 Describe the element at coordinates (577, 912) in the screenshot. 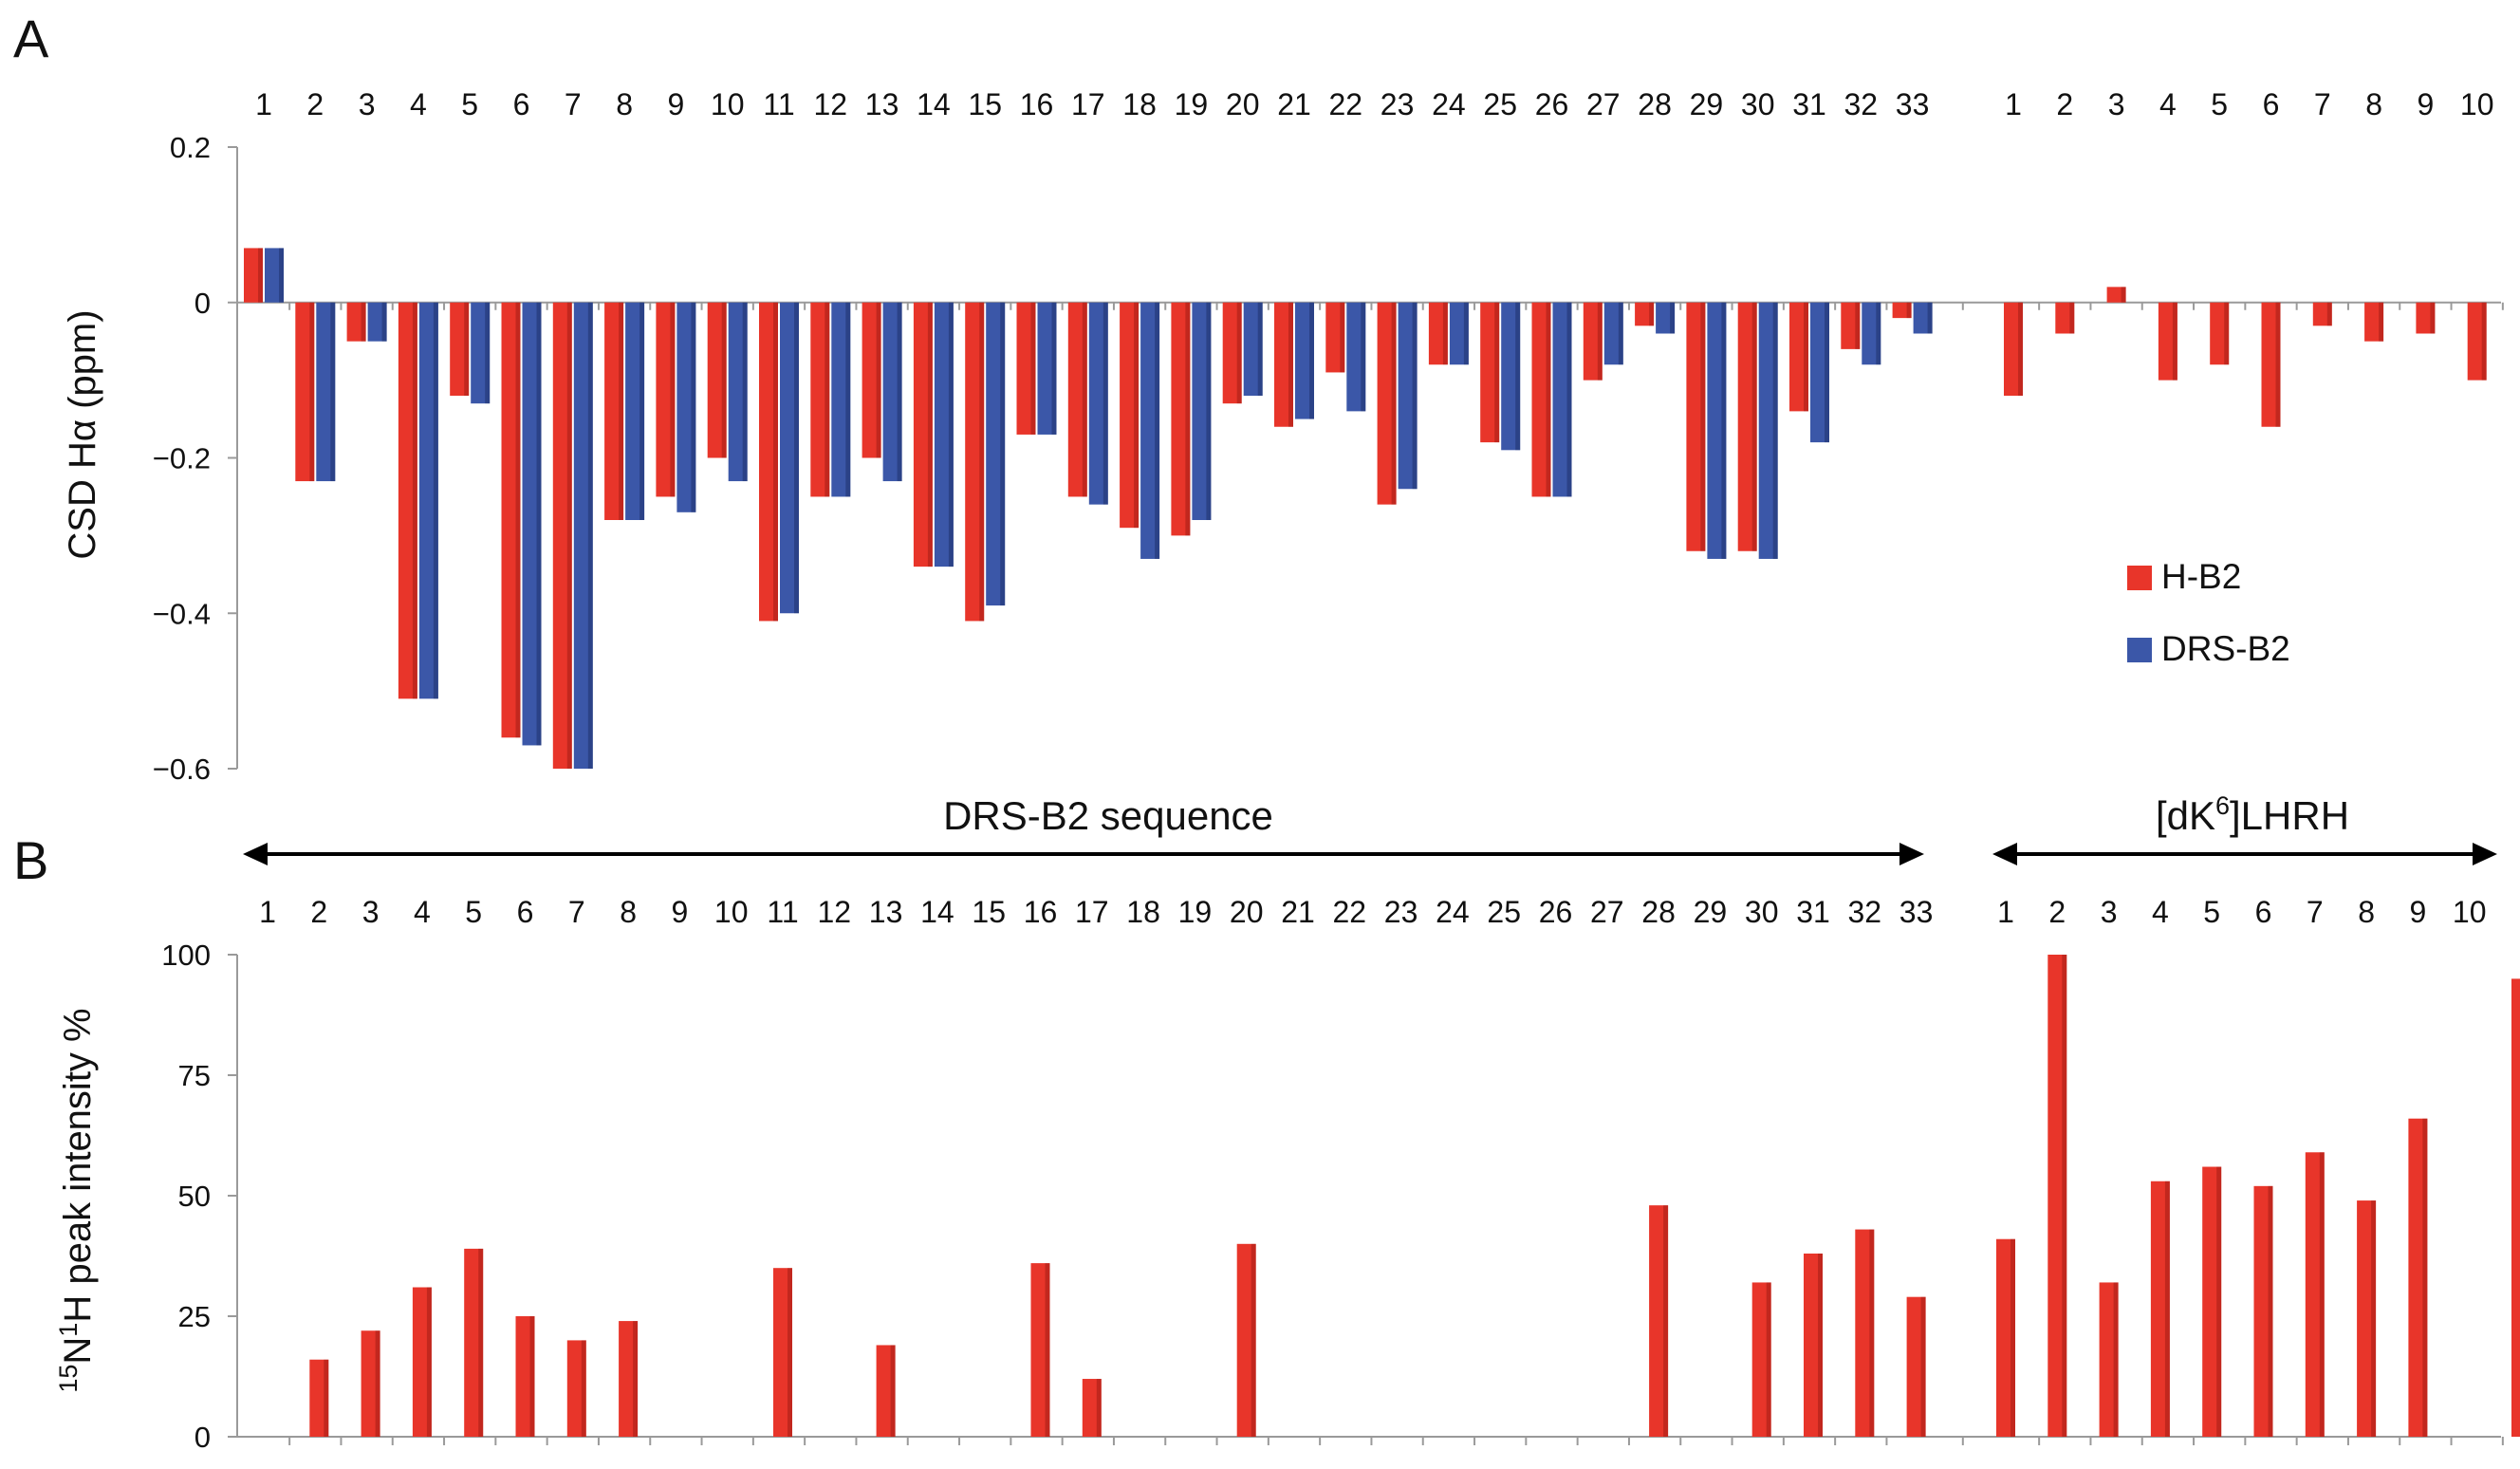

I see `chart-b-residue-label: 7` at that location.